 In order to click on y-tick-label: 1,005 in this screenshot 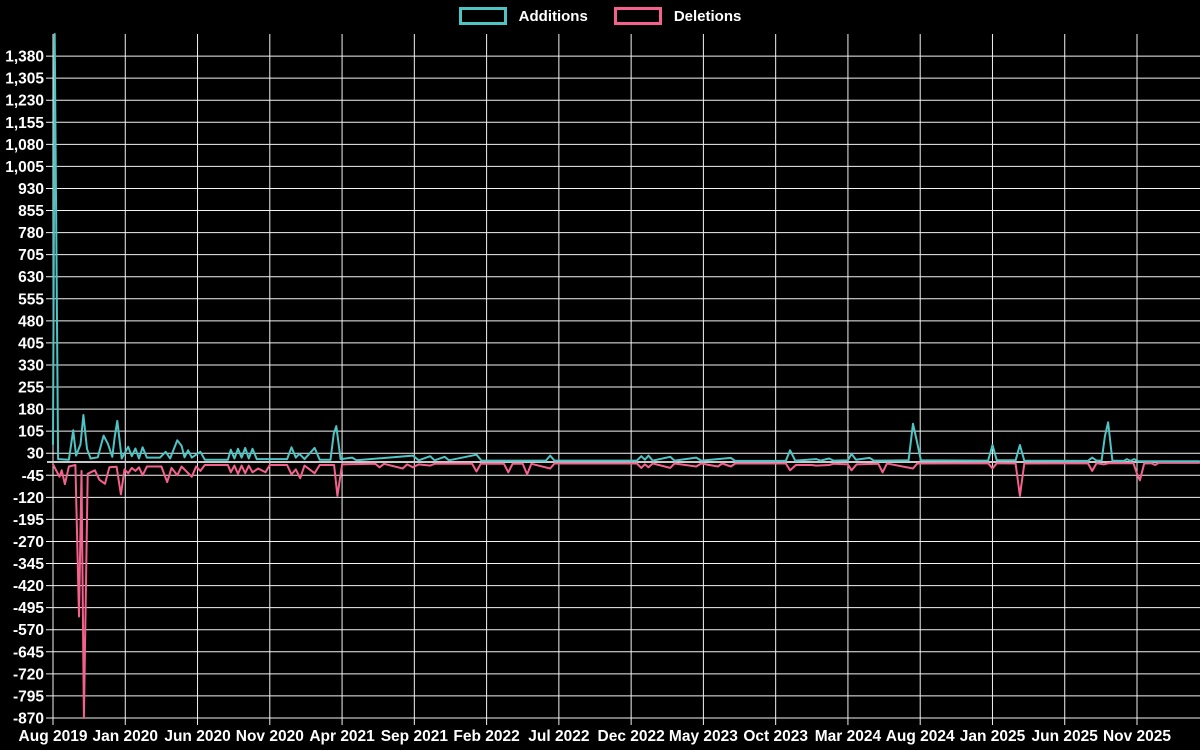, I will do `click(24, 167)`.